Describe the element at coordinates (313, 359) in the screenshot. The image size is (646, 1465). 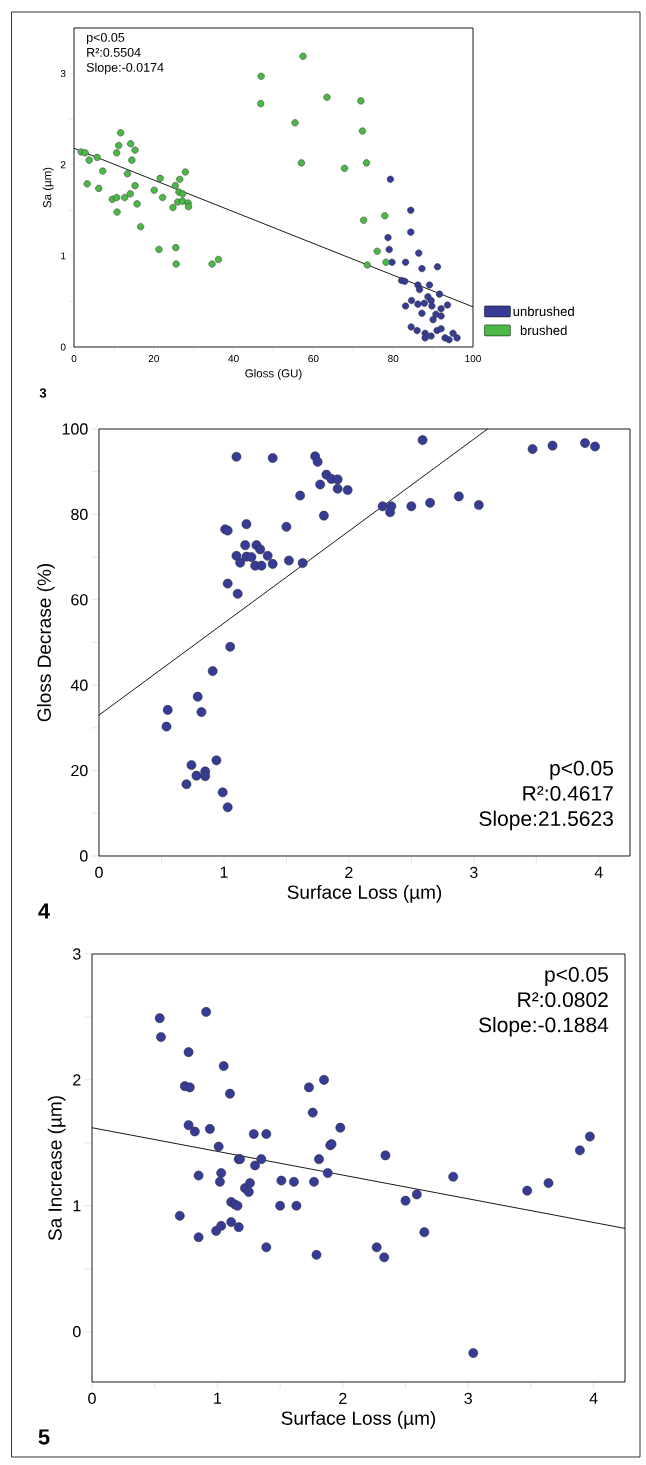
I see `x-tick-label: 60` at that location.